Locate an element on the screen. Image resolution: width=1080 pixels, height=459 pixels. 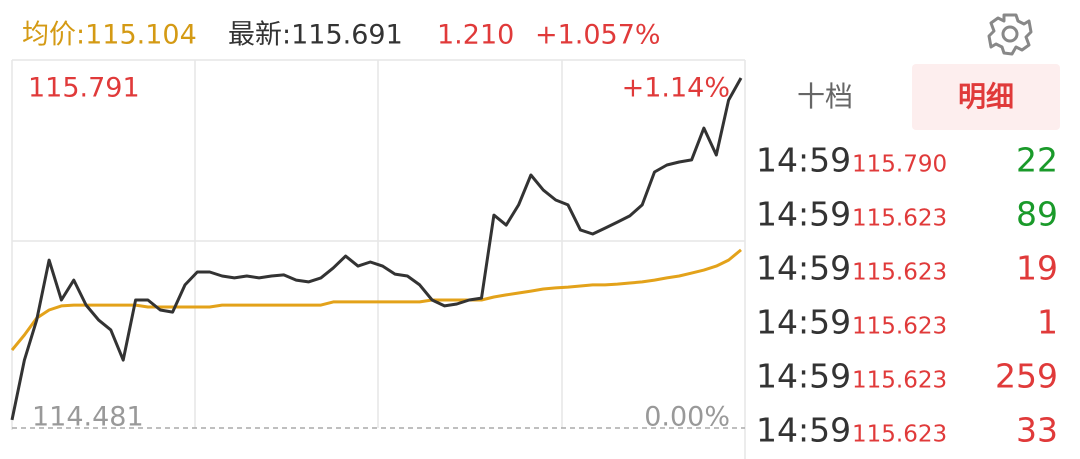
tab: 十档 is located at coordinates (825, 96).